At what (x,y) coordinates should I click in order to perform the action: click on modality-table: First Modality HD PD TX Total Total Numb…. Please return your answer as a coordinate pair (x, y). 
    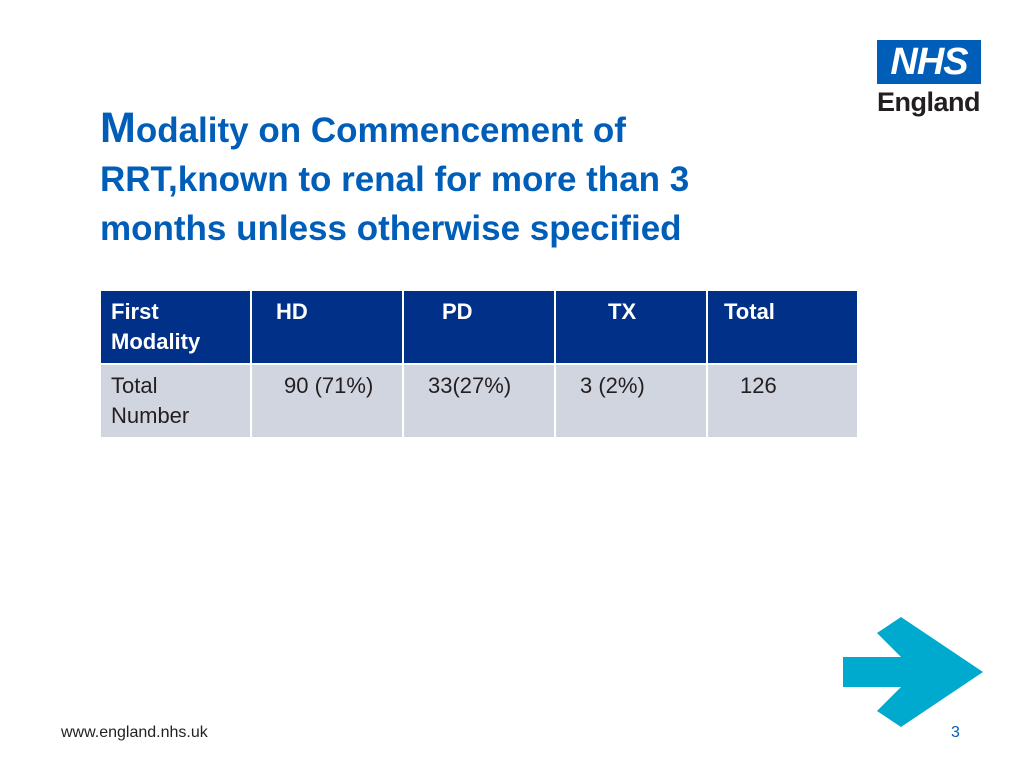
    Looking at the image, I should click on (479, 364).